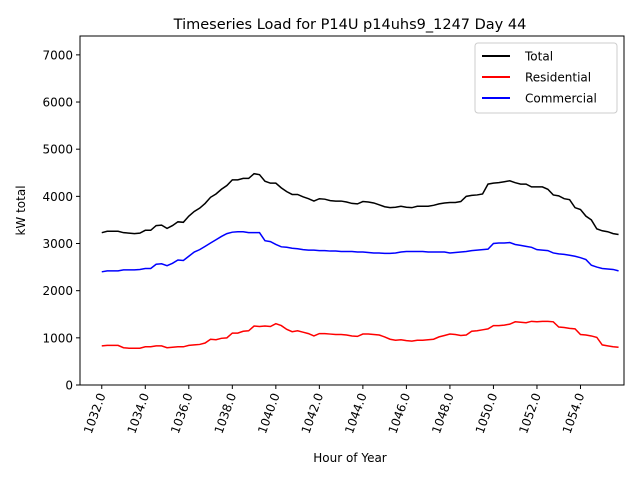  Describe the element at coordinates (57, 150) in the screenshot. I see `y-tick-label: 5000` at that location.